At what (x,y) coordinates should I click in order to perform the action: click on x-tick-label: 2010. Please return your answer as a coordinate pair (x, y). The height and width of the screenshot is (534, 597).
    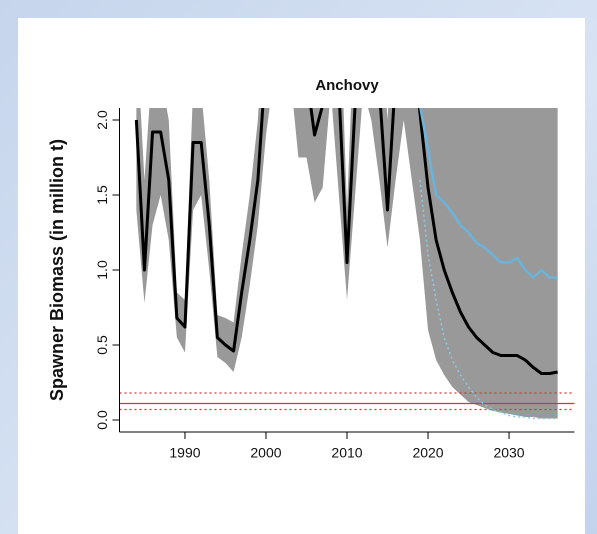
    Looking at the image, I should click on (346, 453).